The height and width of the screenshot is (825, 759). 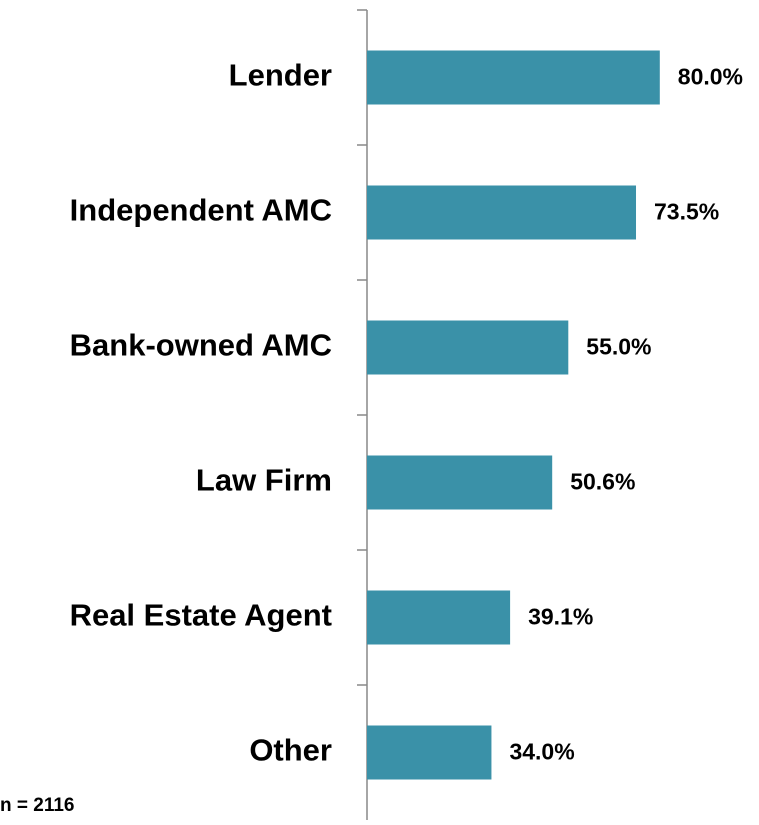 What do you see at coordinates (201, 615) in the screenshot?
I see `category-label: Real Estate Agent` at bounding box center [201, 615].